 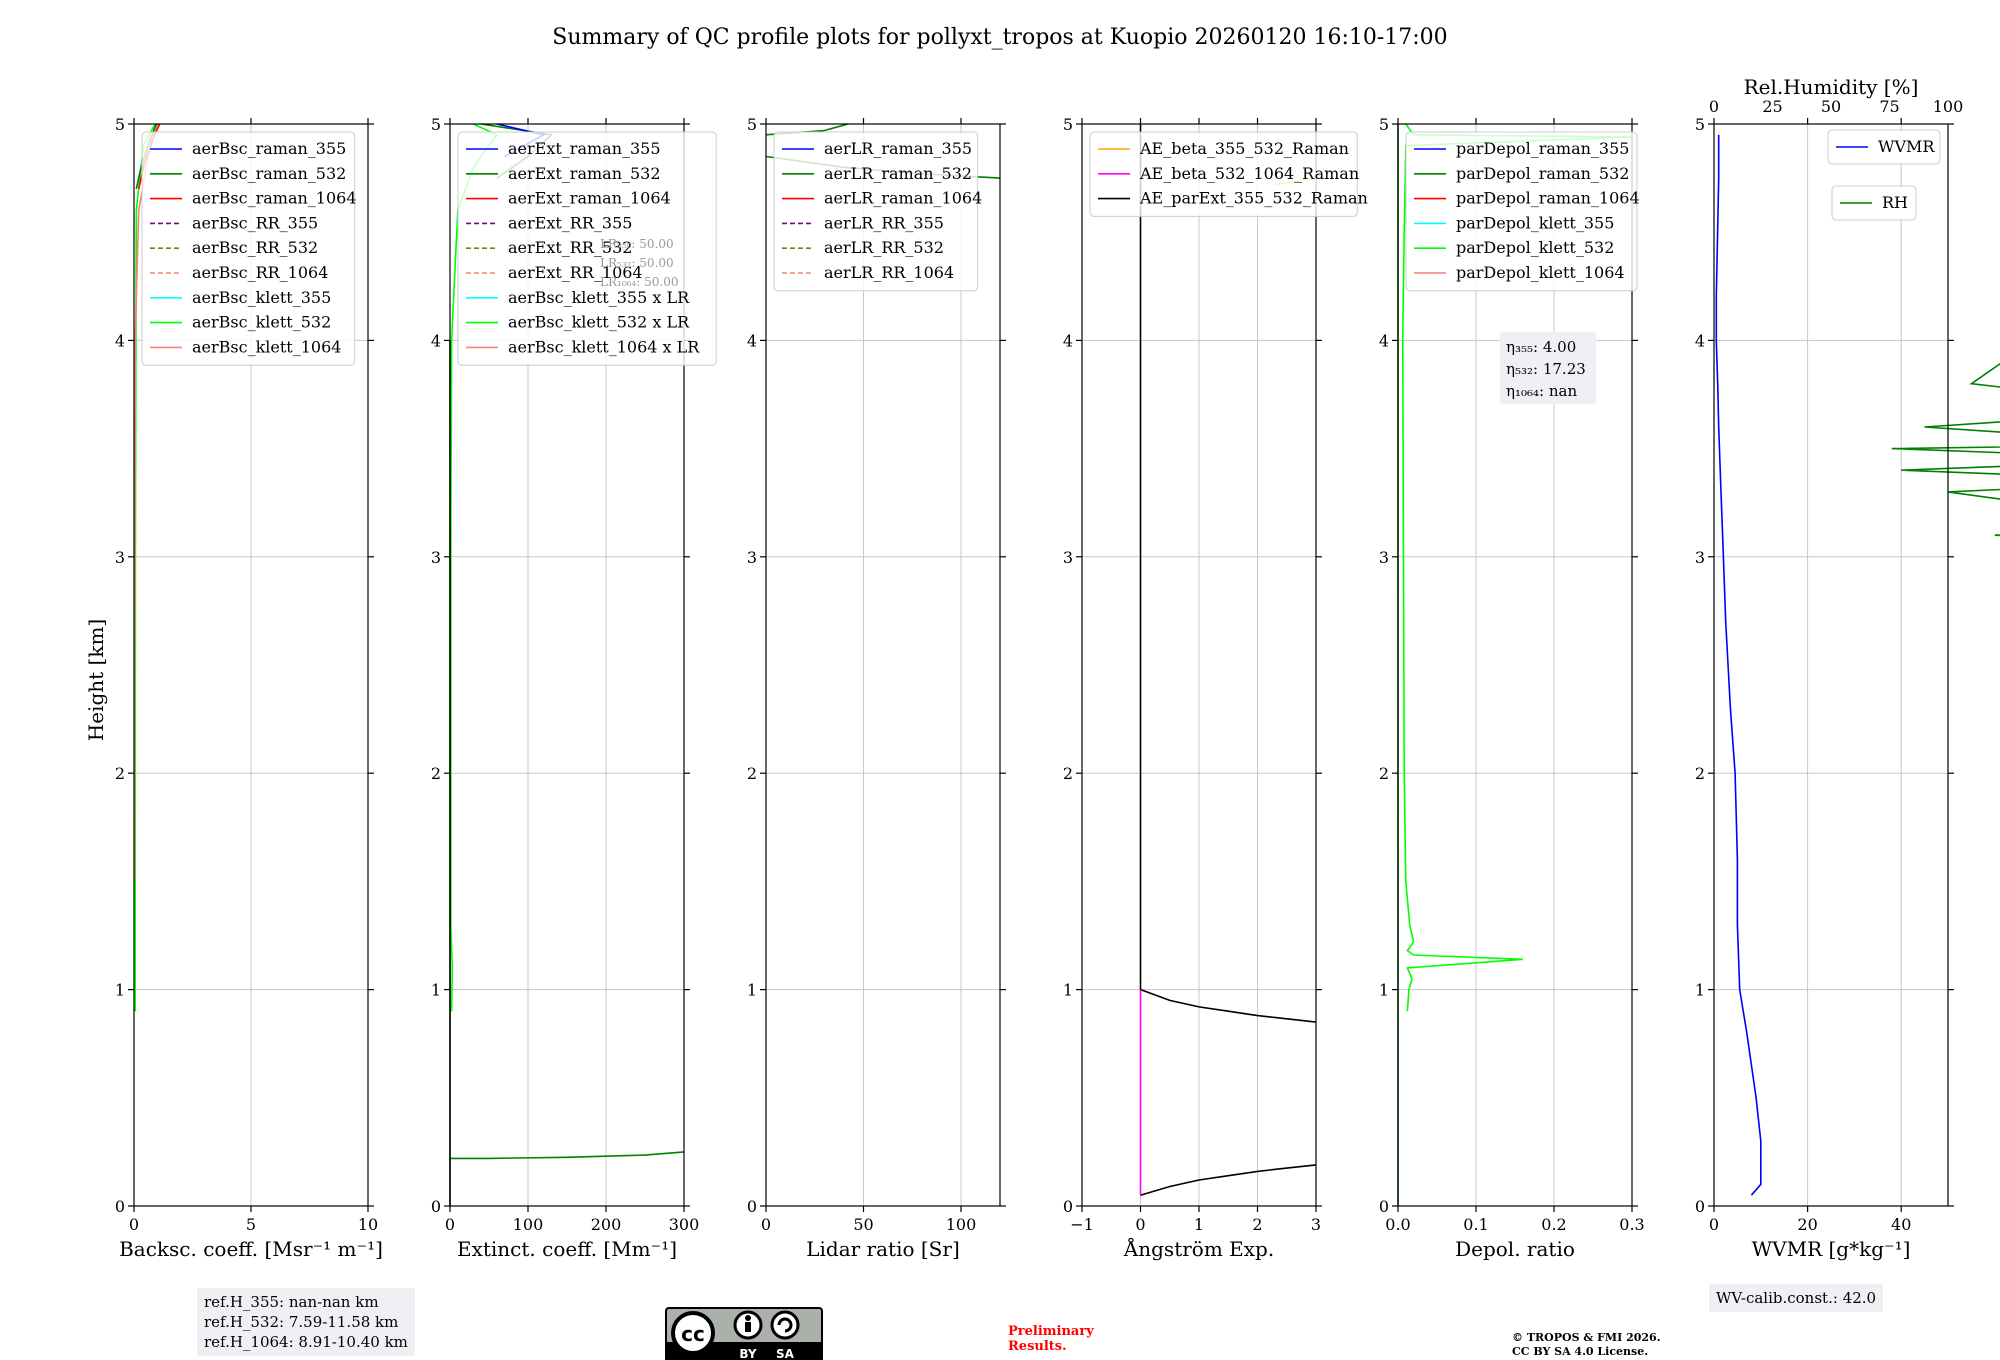 What do you see at coordinates (884, 222) in the screenshot?
I see `legend-label: aerLR_RR_355` at bounding box center [884, 222].